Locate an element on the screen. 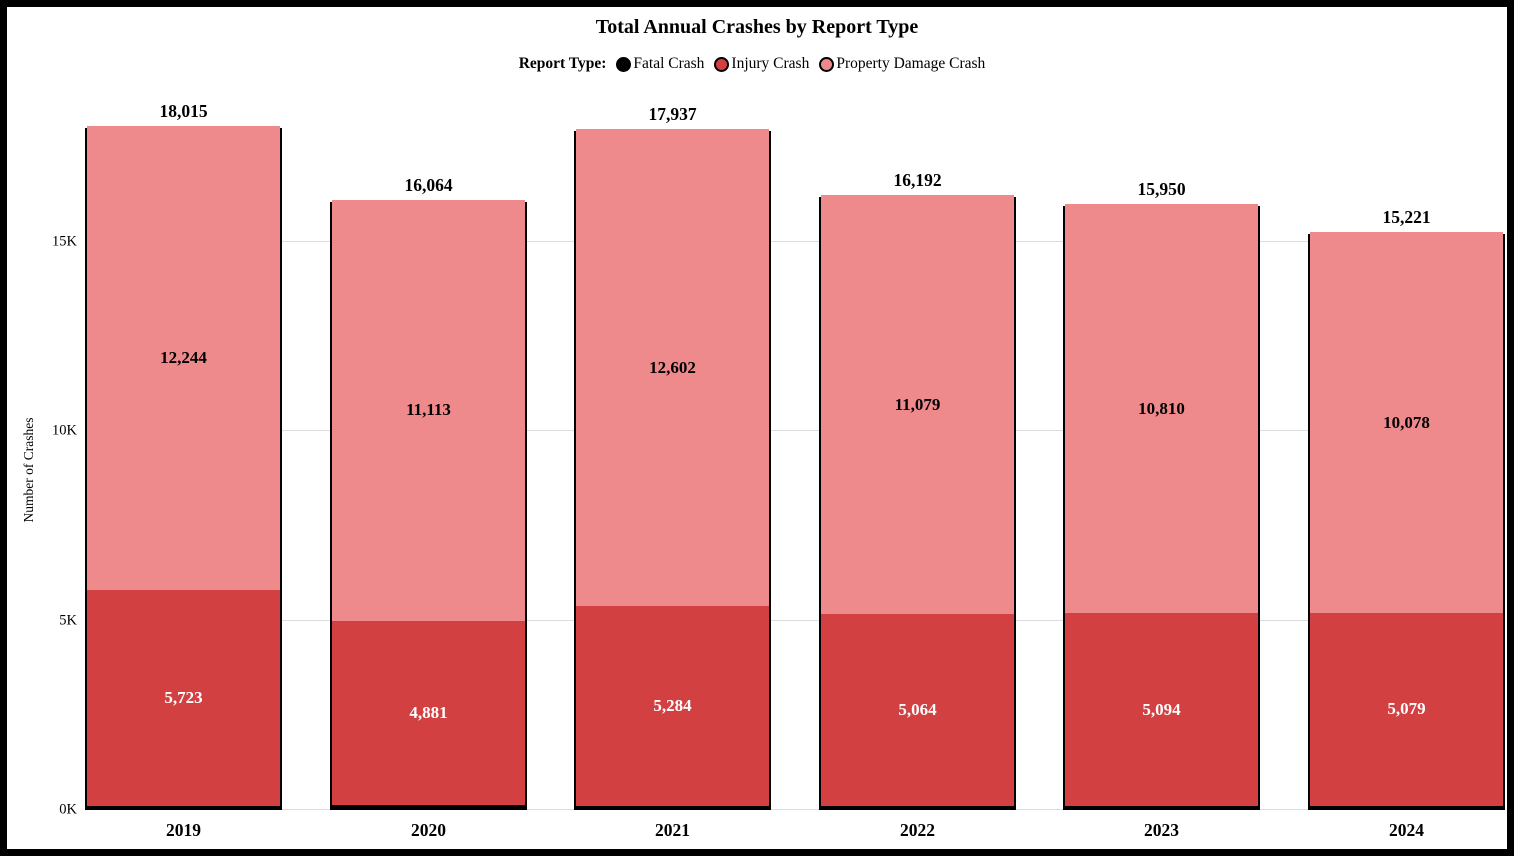 The height and width of the screenshot is (856, 1514). bar-total-label: 15,950 is located at coordinates (1161, 189).